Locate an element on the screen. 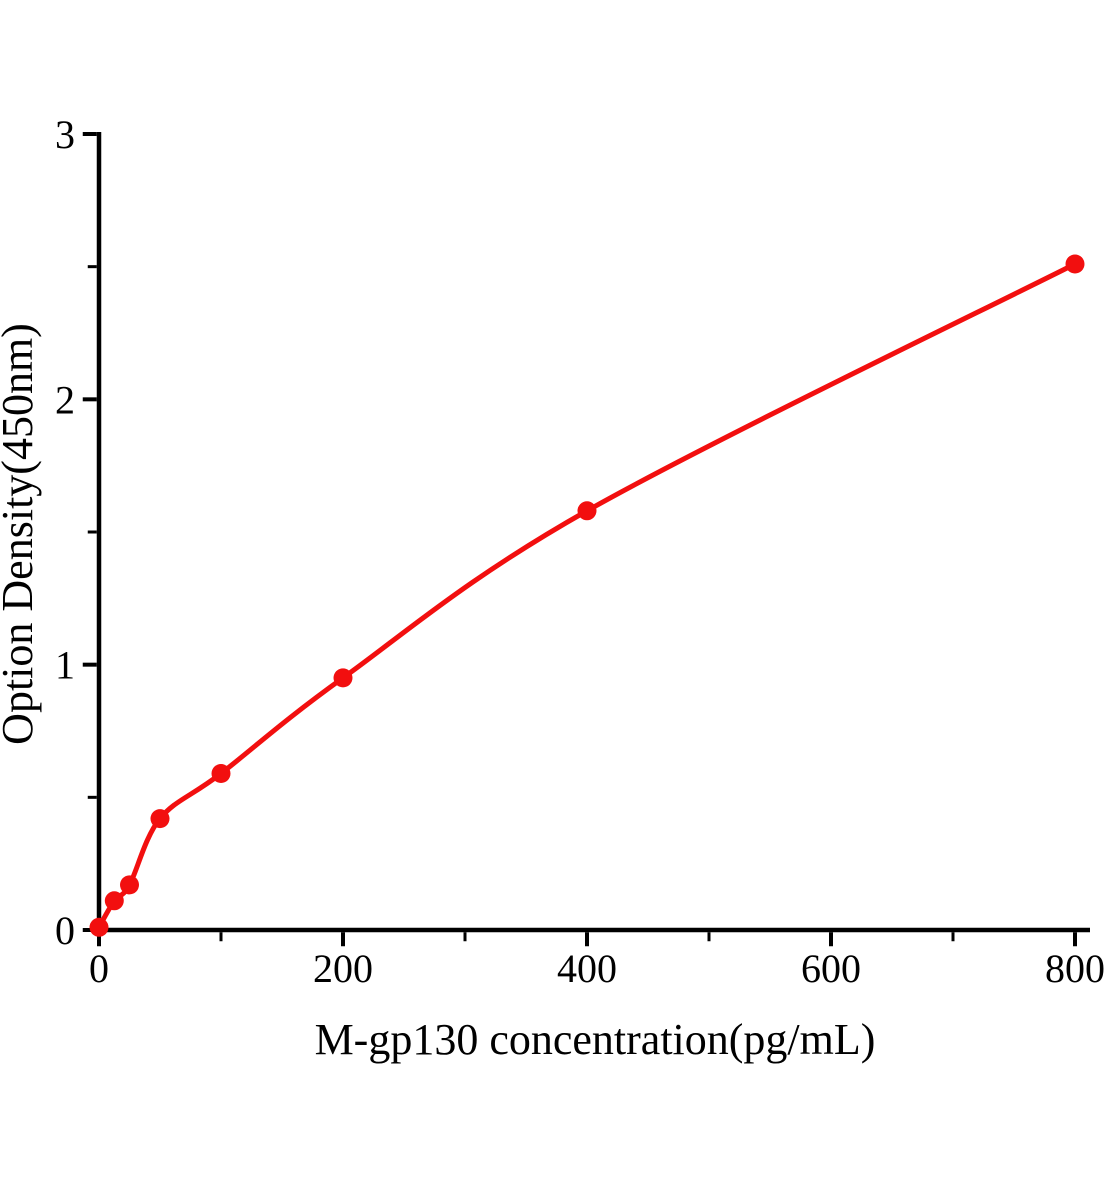 This screenshot has width=1104, height=1200. x-tick-label: 0 is located at coordinates (99, 968).